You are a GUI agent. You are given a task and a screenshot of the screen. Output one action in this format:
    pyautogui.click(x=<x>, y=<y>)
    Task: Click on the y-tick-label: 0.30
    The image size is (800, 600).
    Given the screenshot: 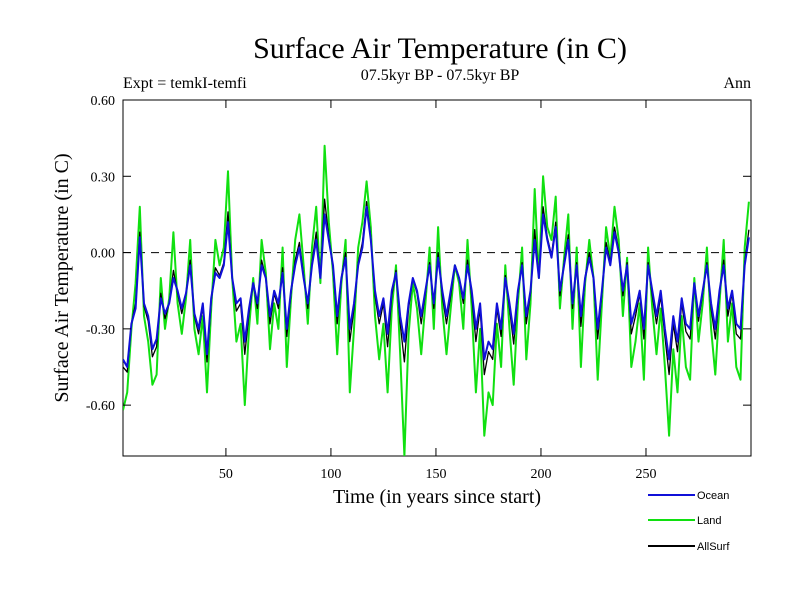 What is the action you would take?
    pyautogui.click(x=103, y=177)
    